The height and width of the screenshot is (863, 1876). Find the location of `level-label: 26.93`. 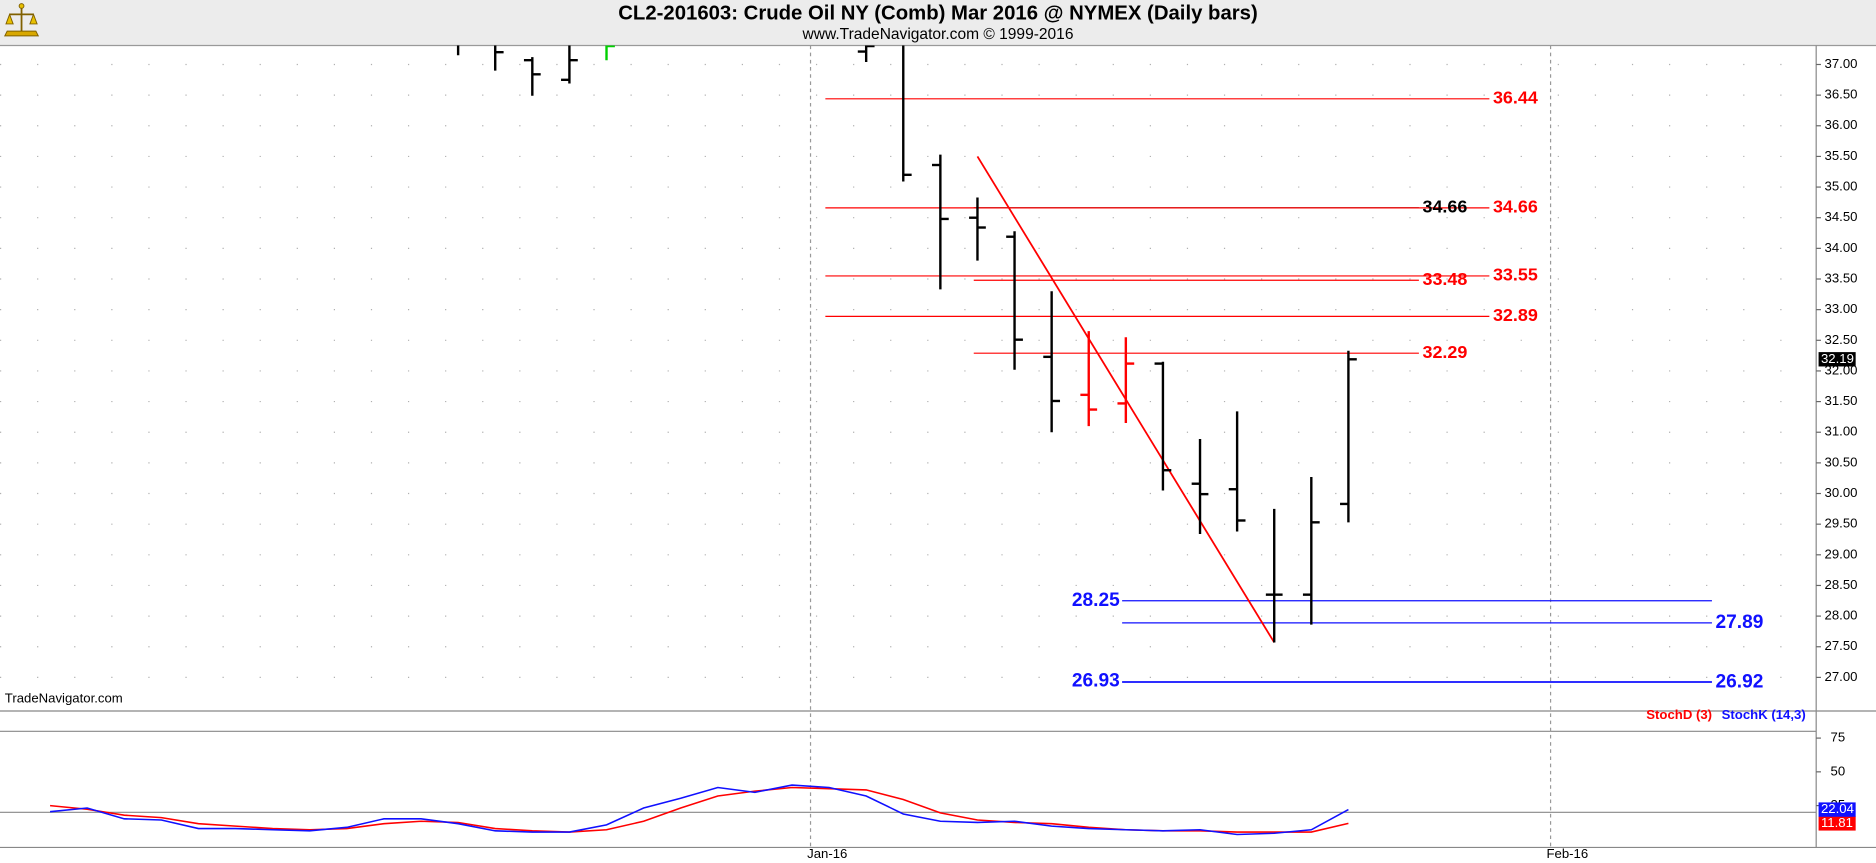

level-label: 26.93 is located at coordinates (1096, 681).